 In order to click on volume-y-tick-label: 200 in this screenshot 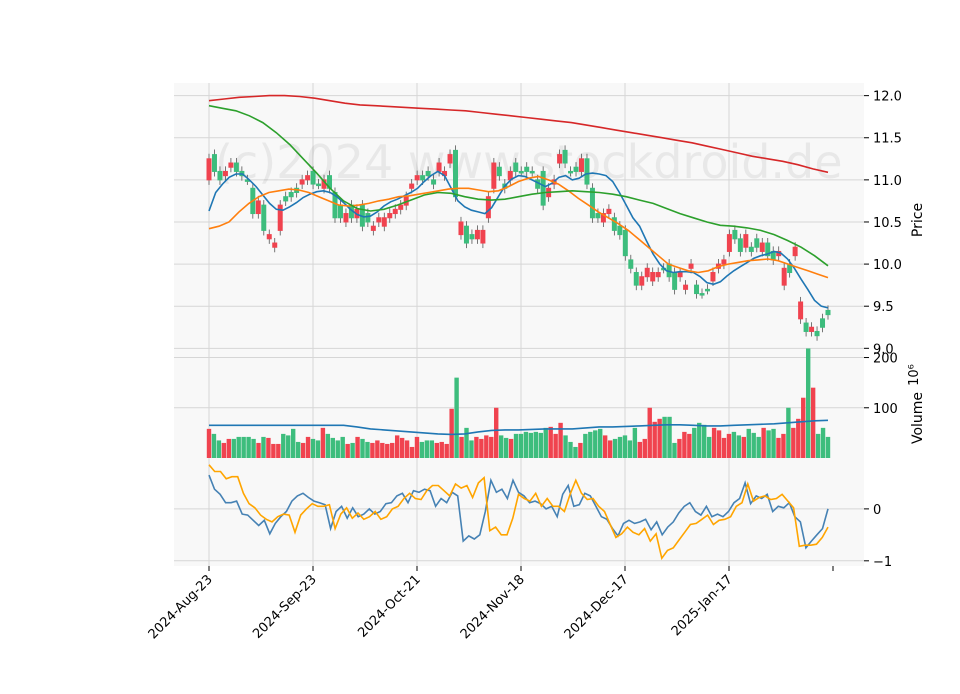, I will do `click(885, 359)`.